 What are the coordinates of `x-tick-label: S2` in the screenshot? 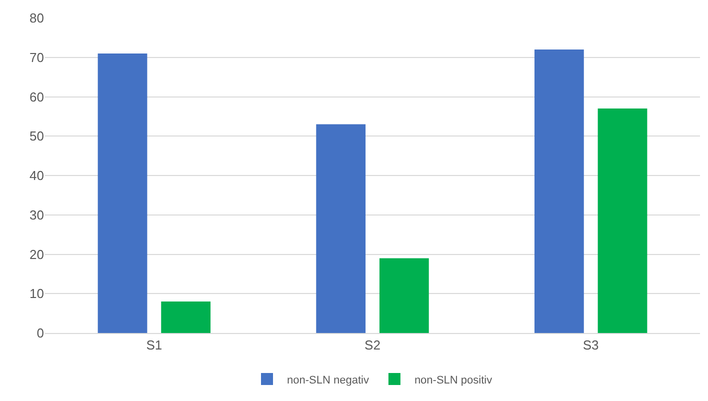 It's located at (372, 345).